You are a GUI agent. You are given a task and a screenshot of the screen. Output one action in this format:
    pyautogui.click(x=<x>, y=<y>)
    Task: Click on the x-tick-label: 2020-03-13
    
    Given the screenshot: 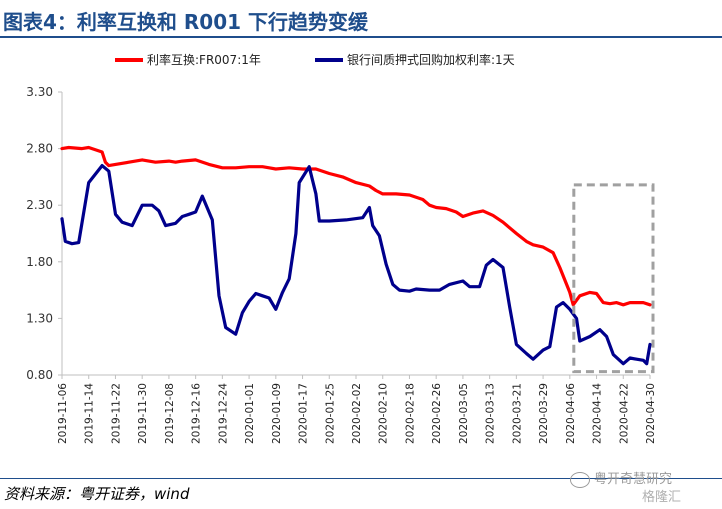 What is the action you would take?
    pyautogui.click(x=491, y=413)
    